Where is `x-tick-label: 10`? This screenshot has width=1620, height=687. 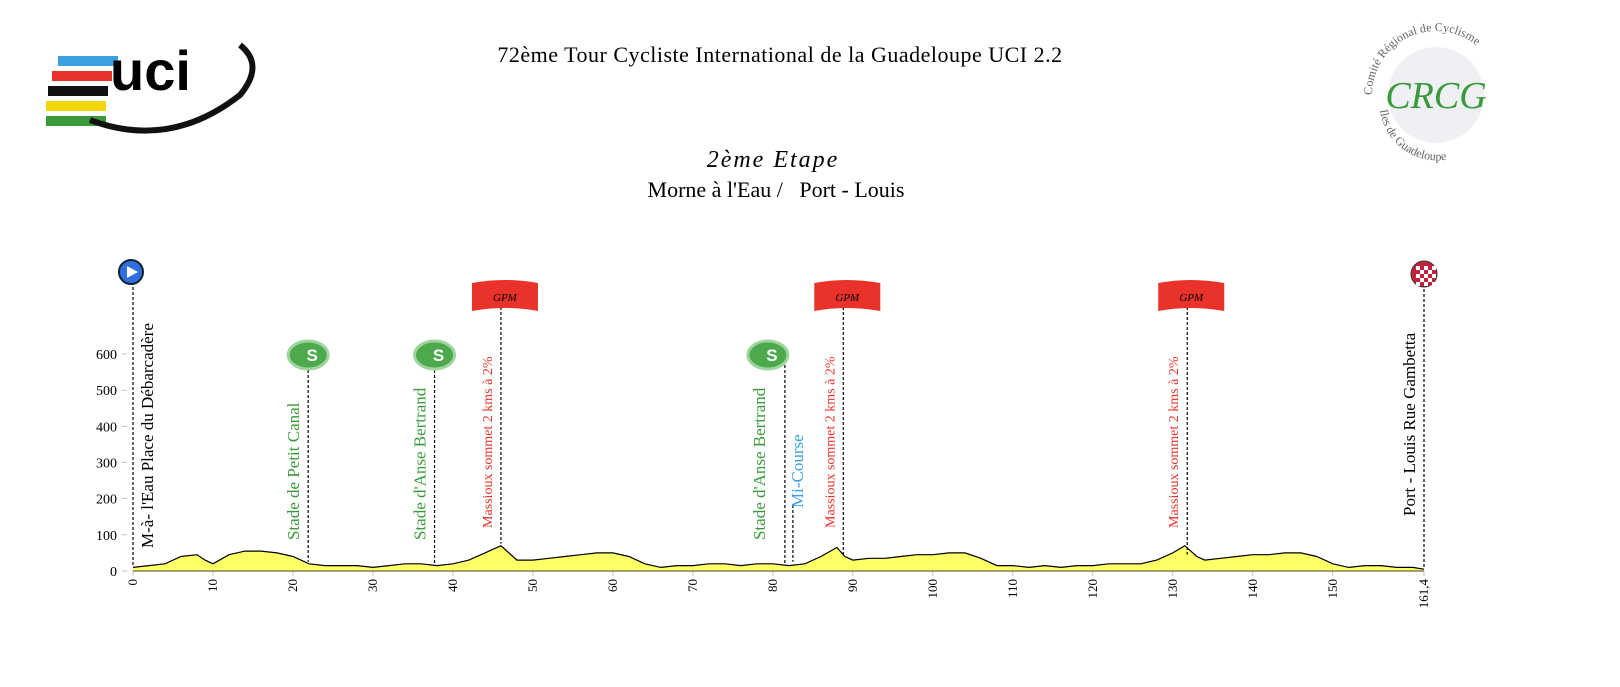
x-tick-label: 10 is located at coordinates (212, 585).